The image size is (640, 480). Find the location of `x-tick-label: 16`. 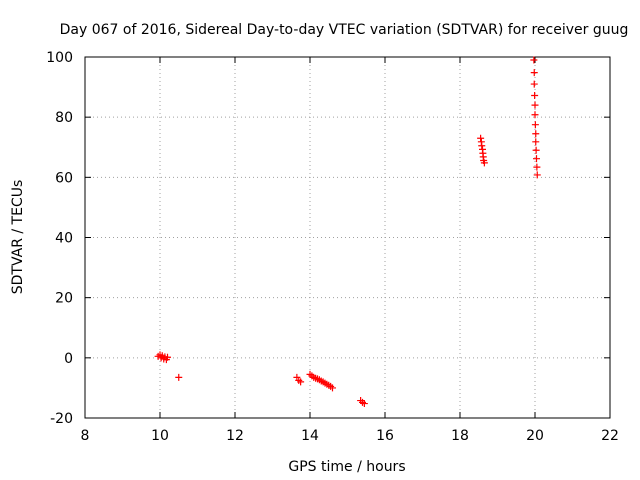

x-tick-label: 16 is located at coordinates (385, 436).